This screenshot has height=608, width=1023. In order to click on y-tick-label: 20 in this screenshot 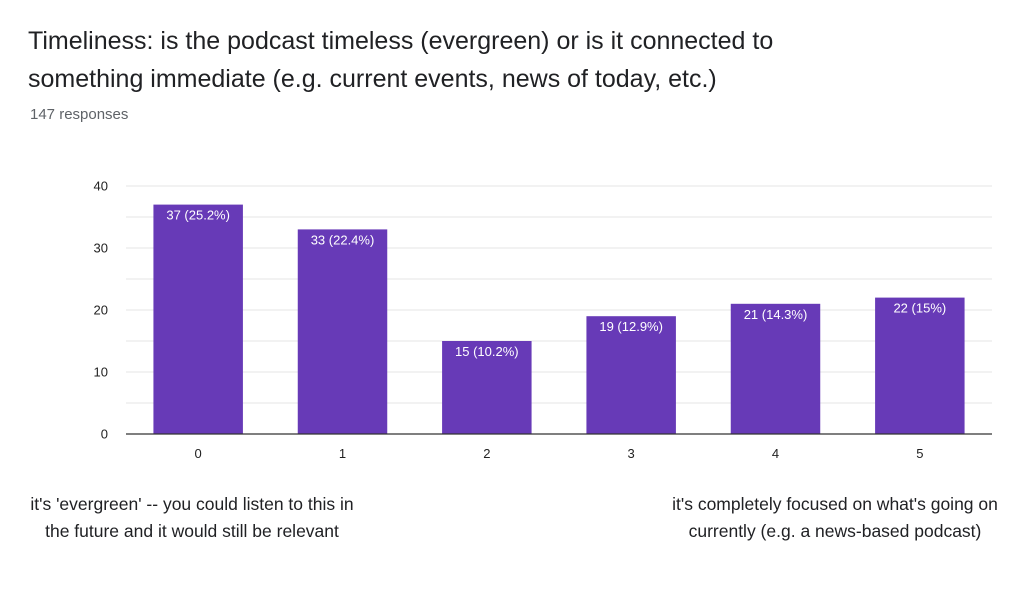, I will do `click(101, 310)`.